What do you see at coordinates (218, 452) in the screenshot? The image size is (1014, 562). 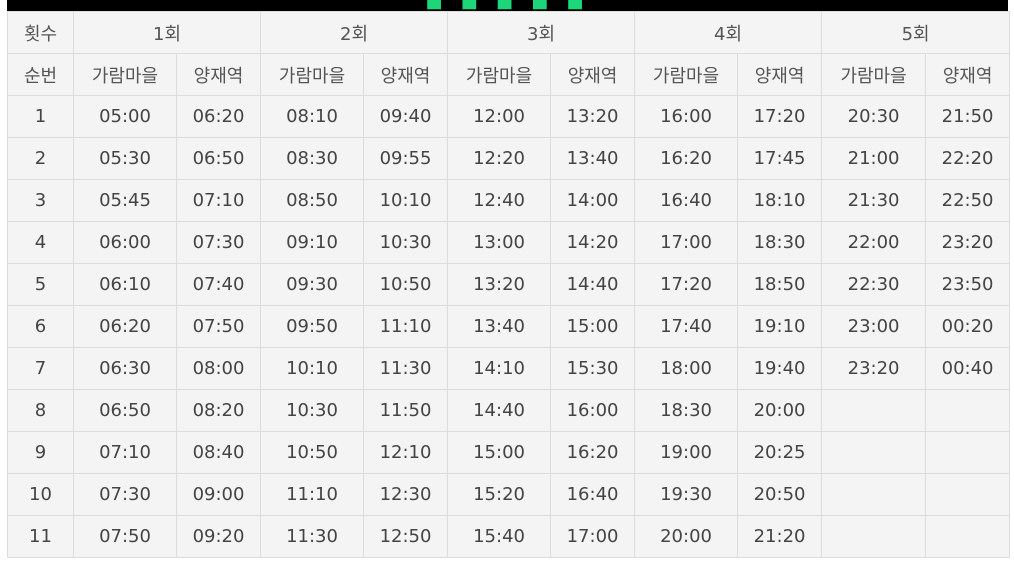 I see `time-cell: 08:40` at bounding box center [218, 452].